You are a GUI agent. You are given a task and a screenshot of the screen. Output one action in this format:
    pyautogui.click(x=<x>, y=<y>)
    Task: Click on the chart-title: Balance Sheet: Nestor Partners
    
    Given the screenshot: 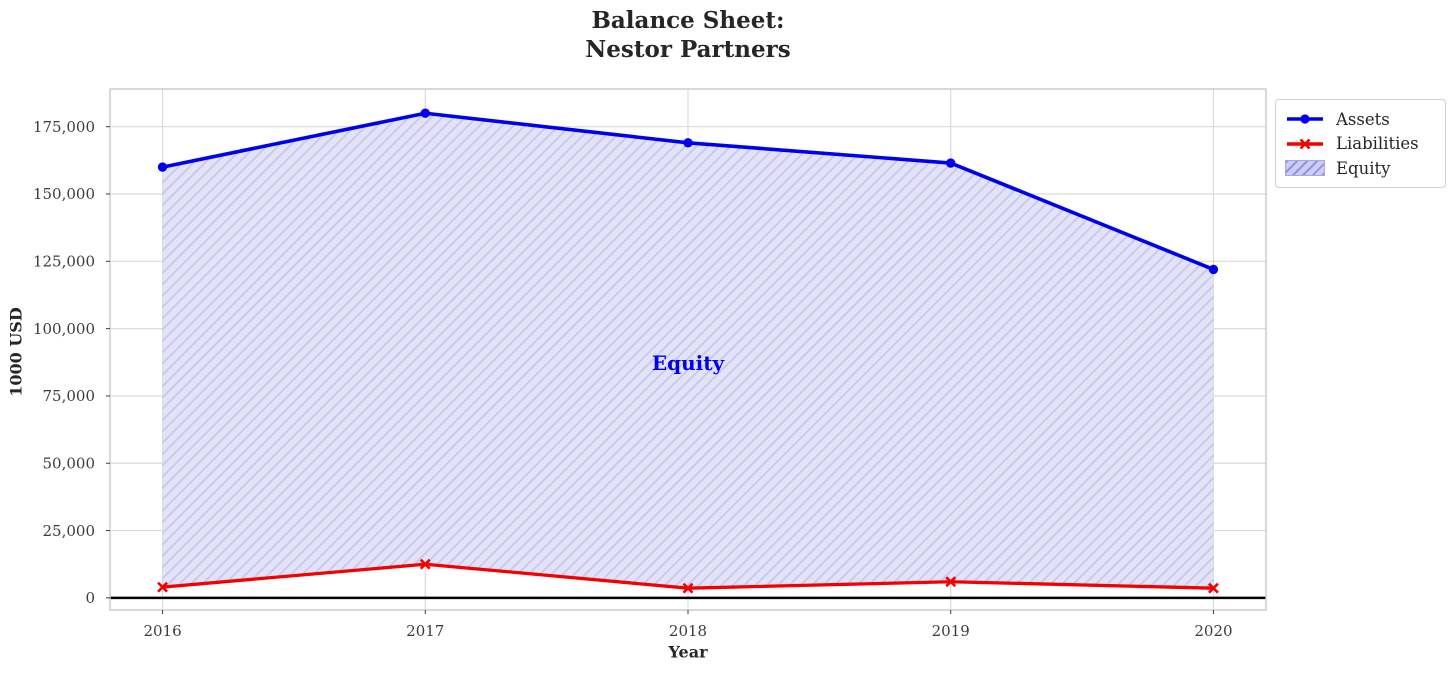 What is the action you would take?
    pyautogui.click(x=687, y=35)
    